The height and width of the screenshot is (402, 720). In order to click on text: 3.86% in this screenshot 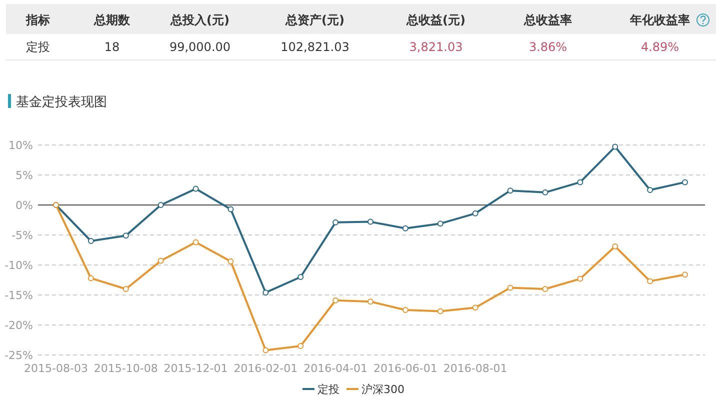, I will do `click(548, 47)`.